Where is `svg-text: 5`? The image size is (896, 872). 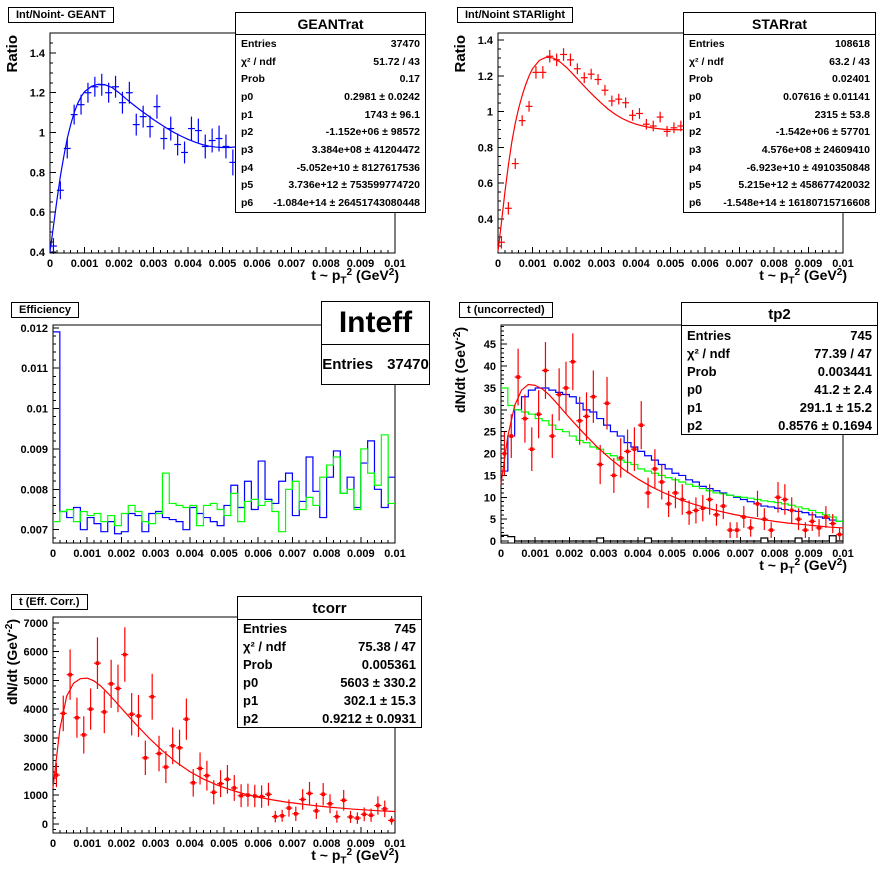 svg-text: 5 is located at coordinates (493, 520).